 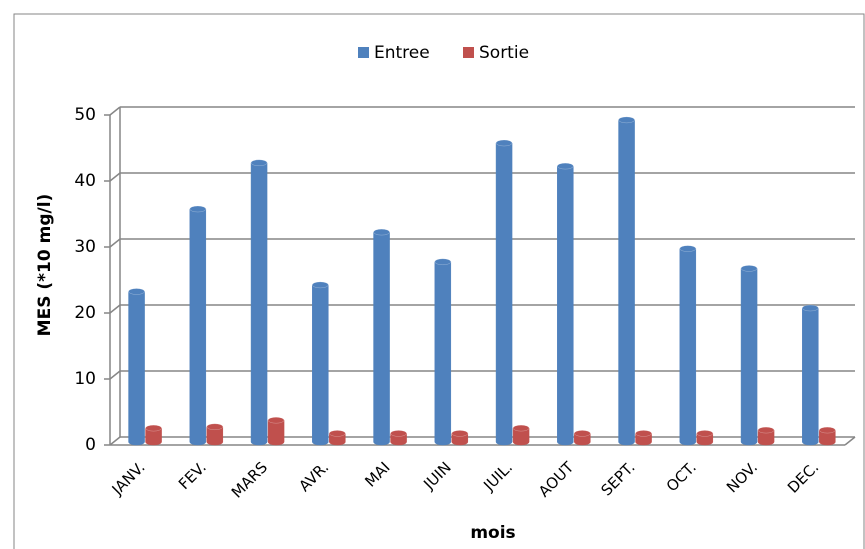 What do you see at coordinates (85, 379) in the screenshot?
I see `y-tick-label: 10` at bounding box center [85, 379].